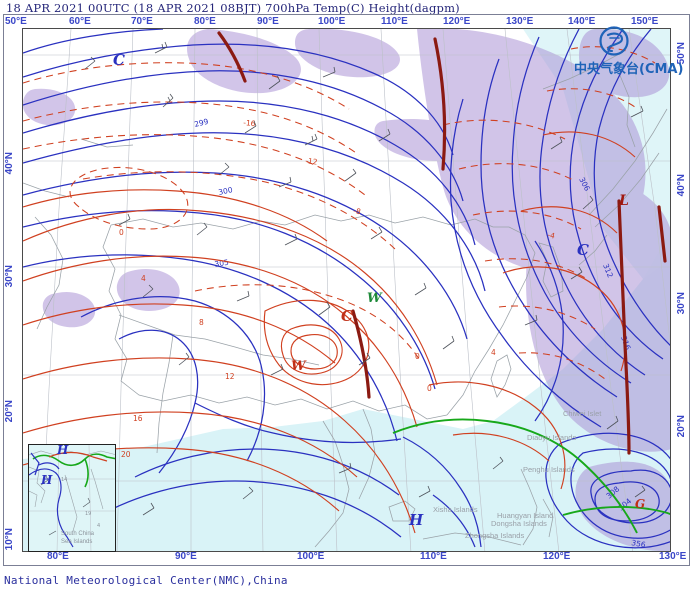  I want to click on inset-marker-high-2: H, so click(47, 480).